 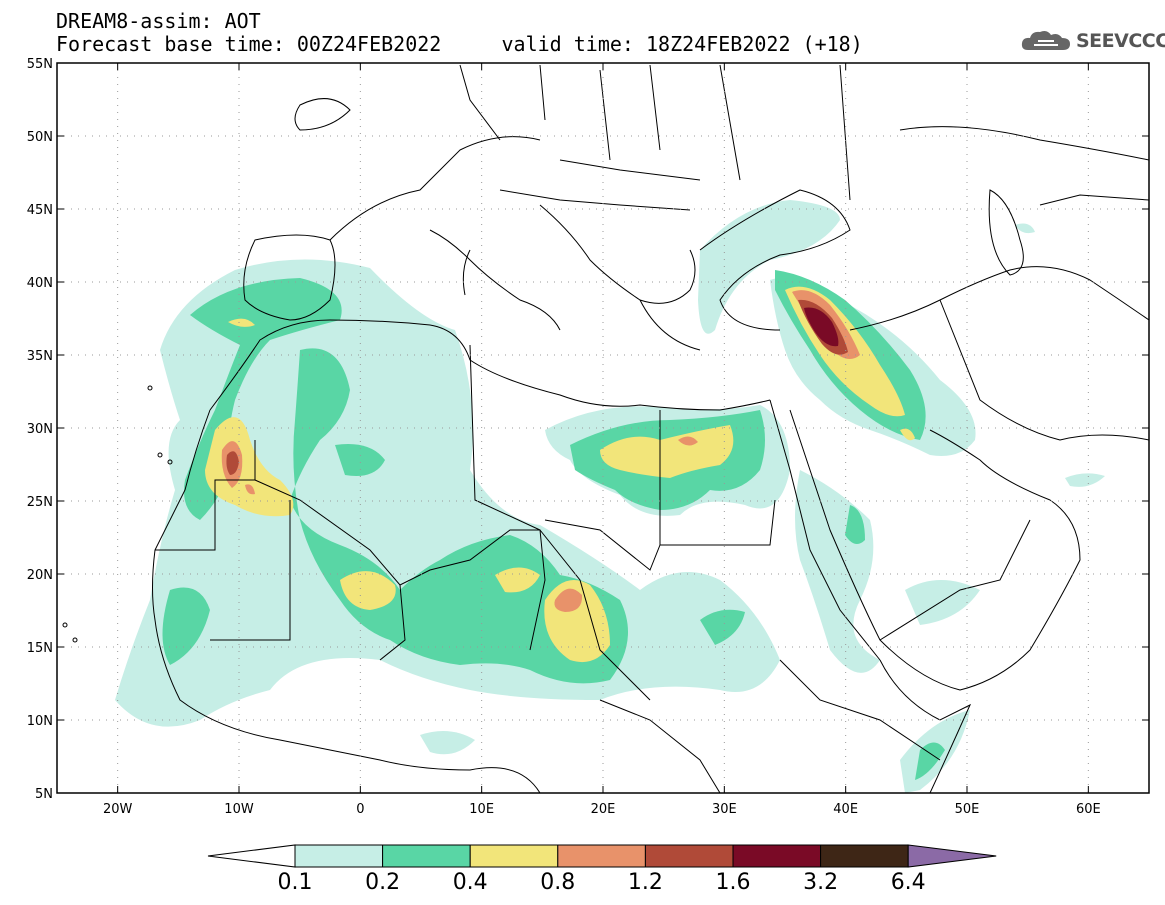 I want to click on lon-tick-label: 0, so click(x=360, y=809).